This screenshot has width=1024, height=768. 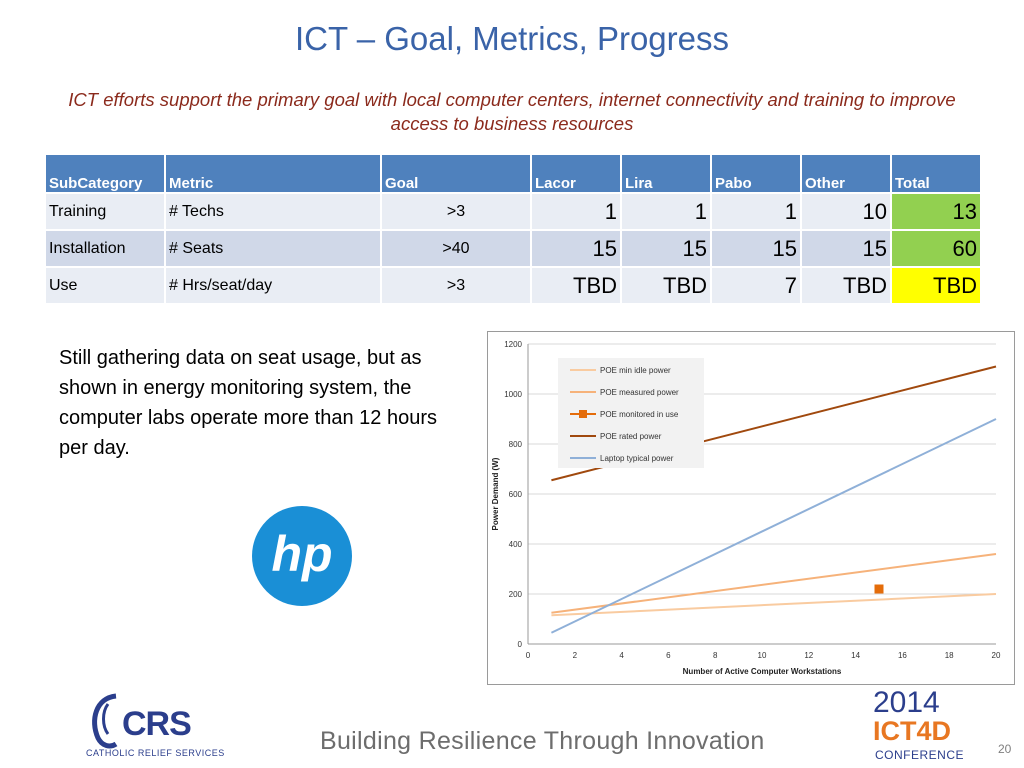 I want to click on header-total: Total, so click(x=936, y=174).